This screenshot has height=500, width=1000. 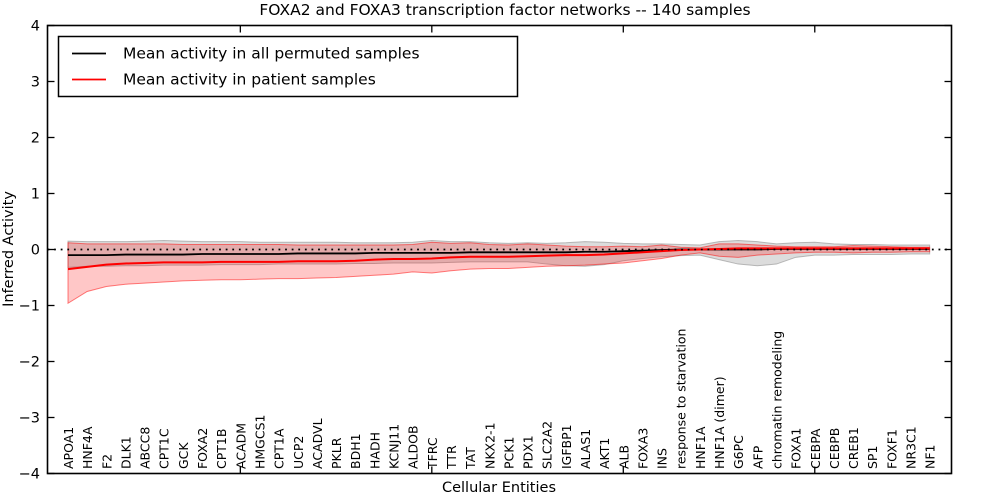 I want to click on x-category-label: response to starvation, so click(x=681, y=399).